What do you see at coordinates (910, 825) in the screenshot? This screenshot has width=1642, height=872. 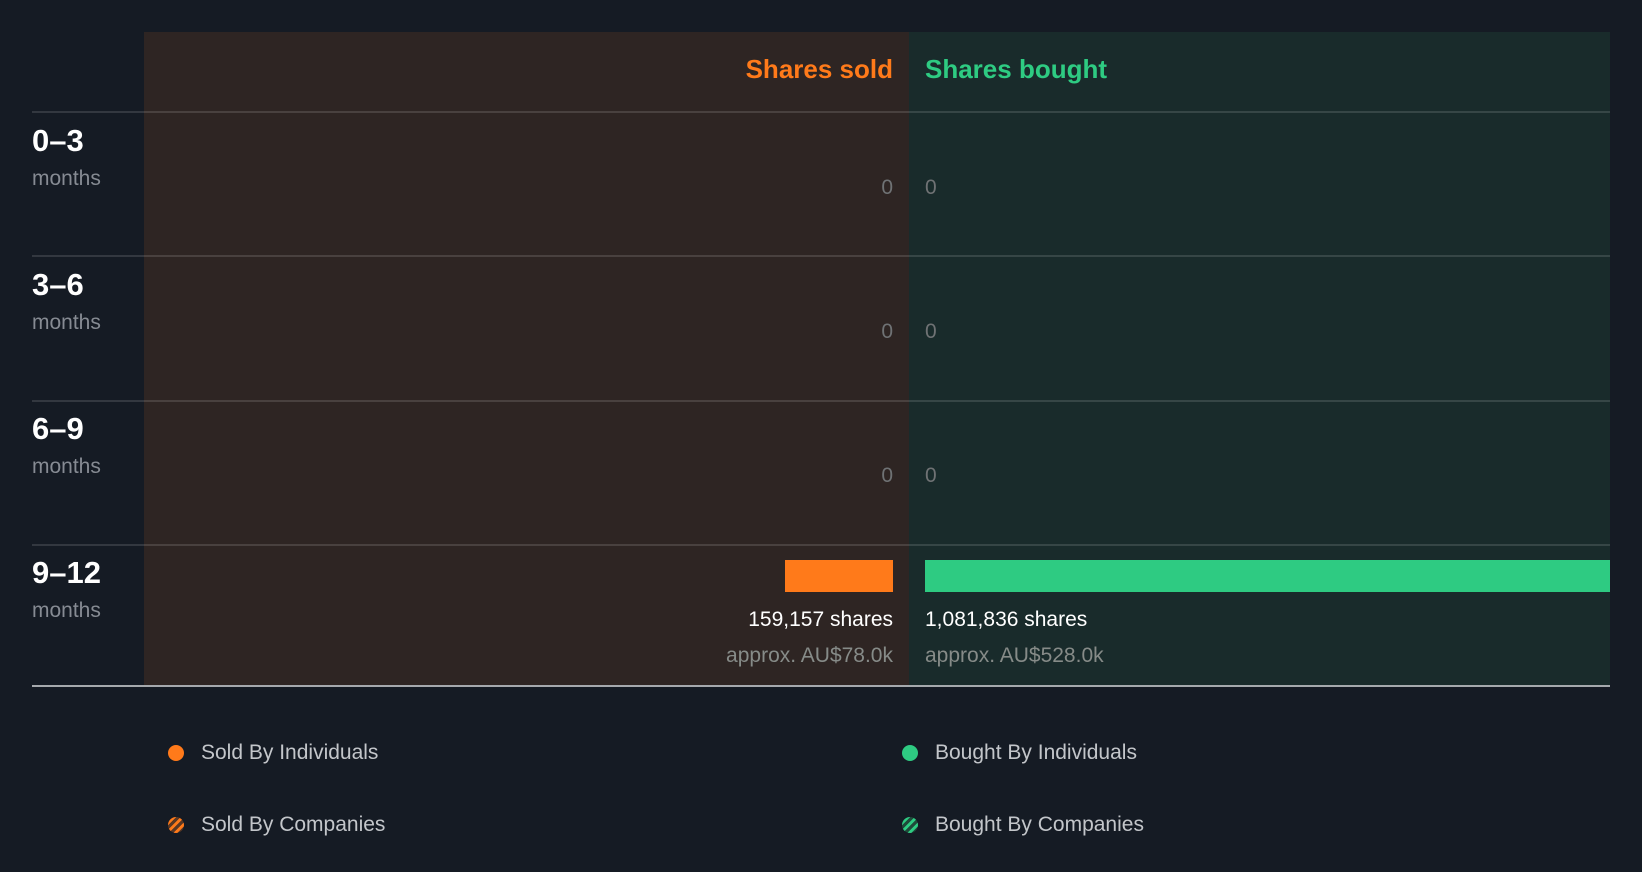 I see `green-striped-dot-icon` at bounding box center [910, 825].